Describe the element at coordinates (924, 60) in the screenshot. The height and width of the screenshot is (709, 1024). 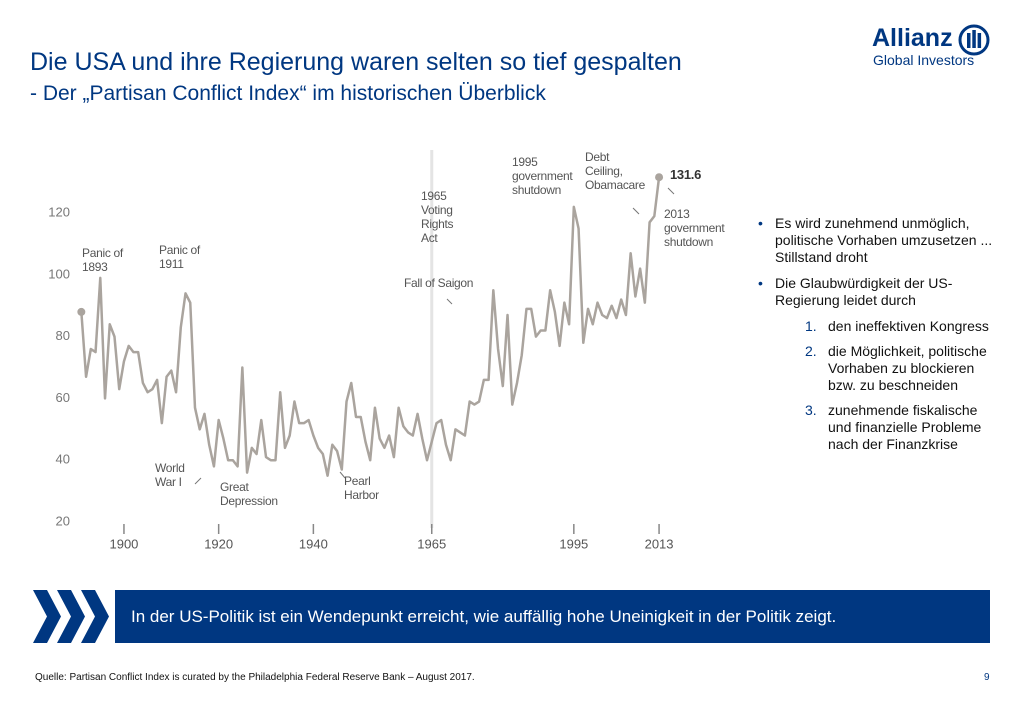
I see `logo-sub: Global Investors` at that location.